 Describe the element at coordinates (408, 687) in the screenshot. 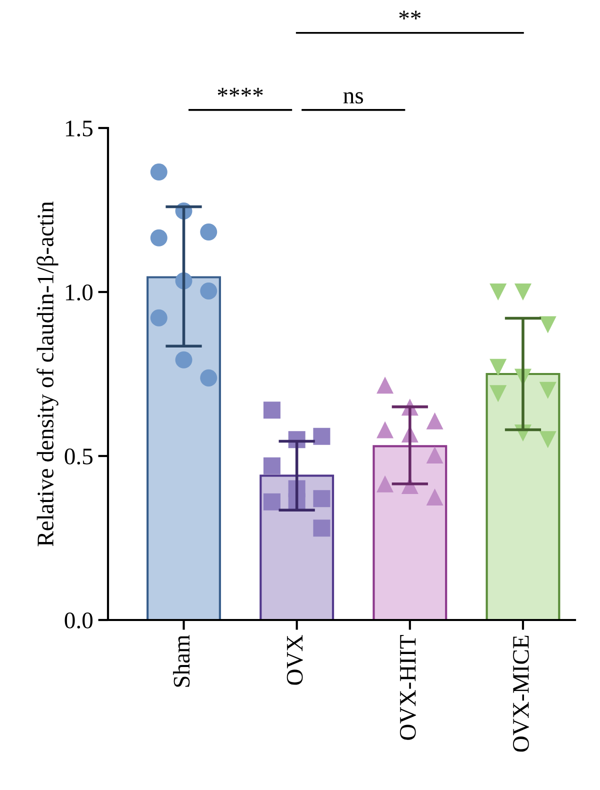

I see `x-tick-label: OVX-HIIT` at that location.